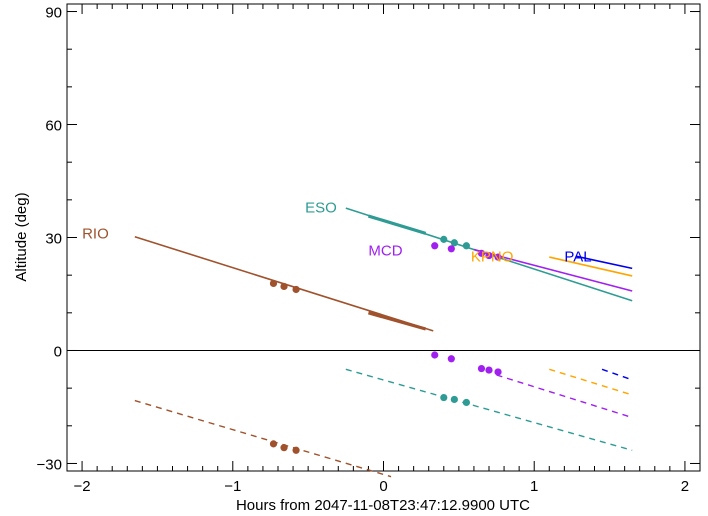  Describe the element at coordinates (383, 505) in the screenshot. I see `x-axis-title: Hours from 2047-11-08T23:47:12.9900 UTC` at that location.